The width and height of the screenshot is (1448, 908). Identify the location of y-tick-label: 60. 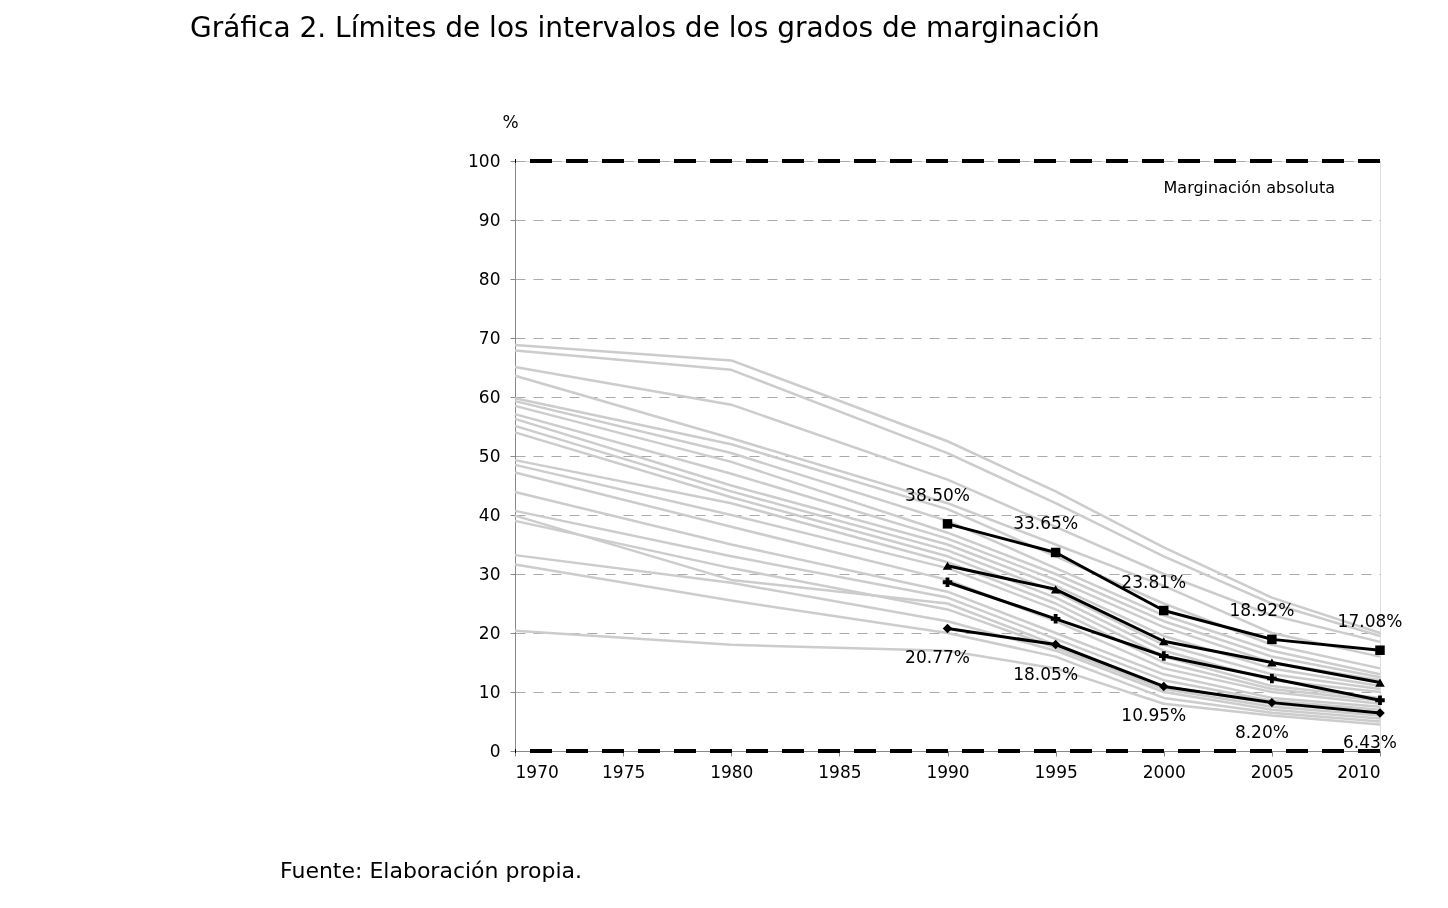
(489, 396).